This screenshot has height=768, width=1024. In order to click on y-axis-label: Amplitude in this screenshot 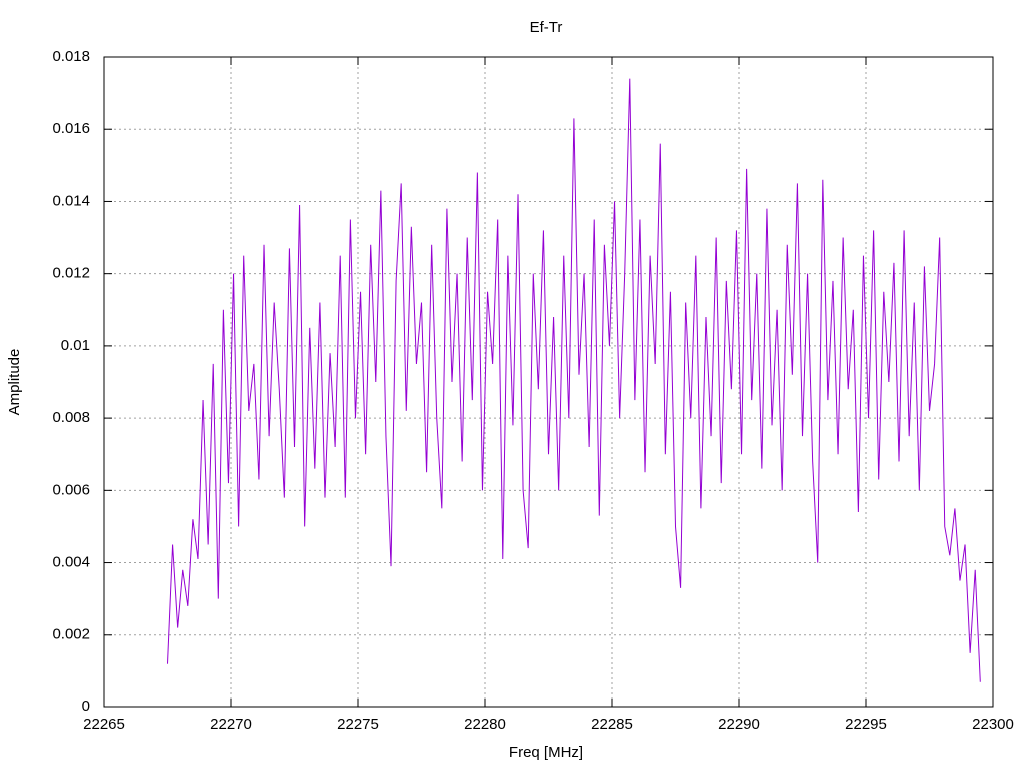, I will do `click(14, 382)`.